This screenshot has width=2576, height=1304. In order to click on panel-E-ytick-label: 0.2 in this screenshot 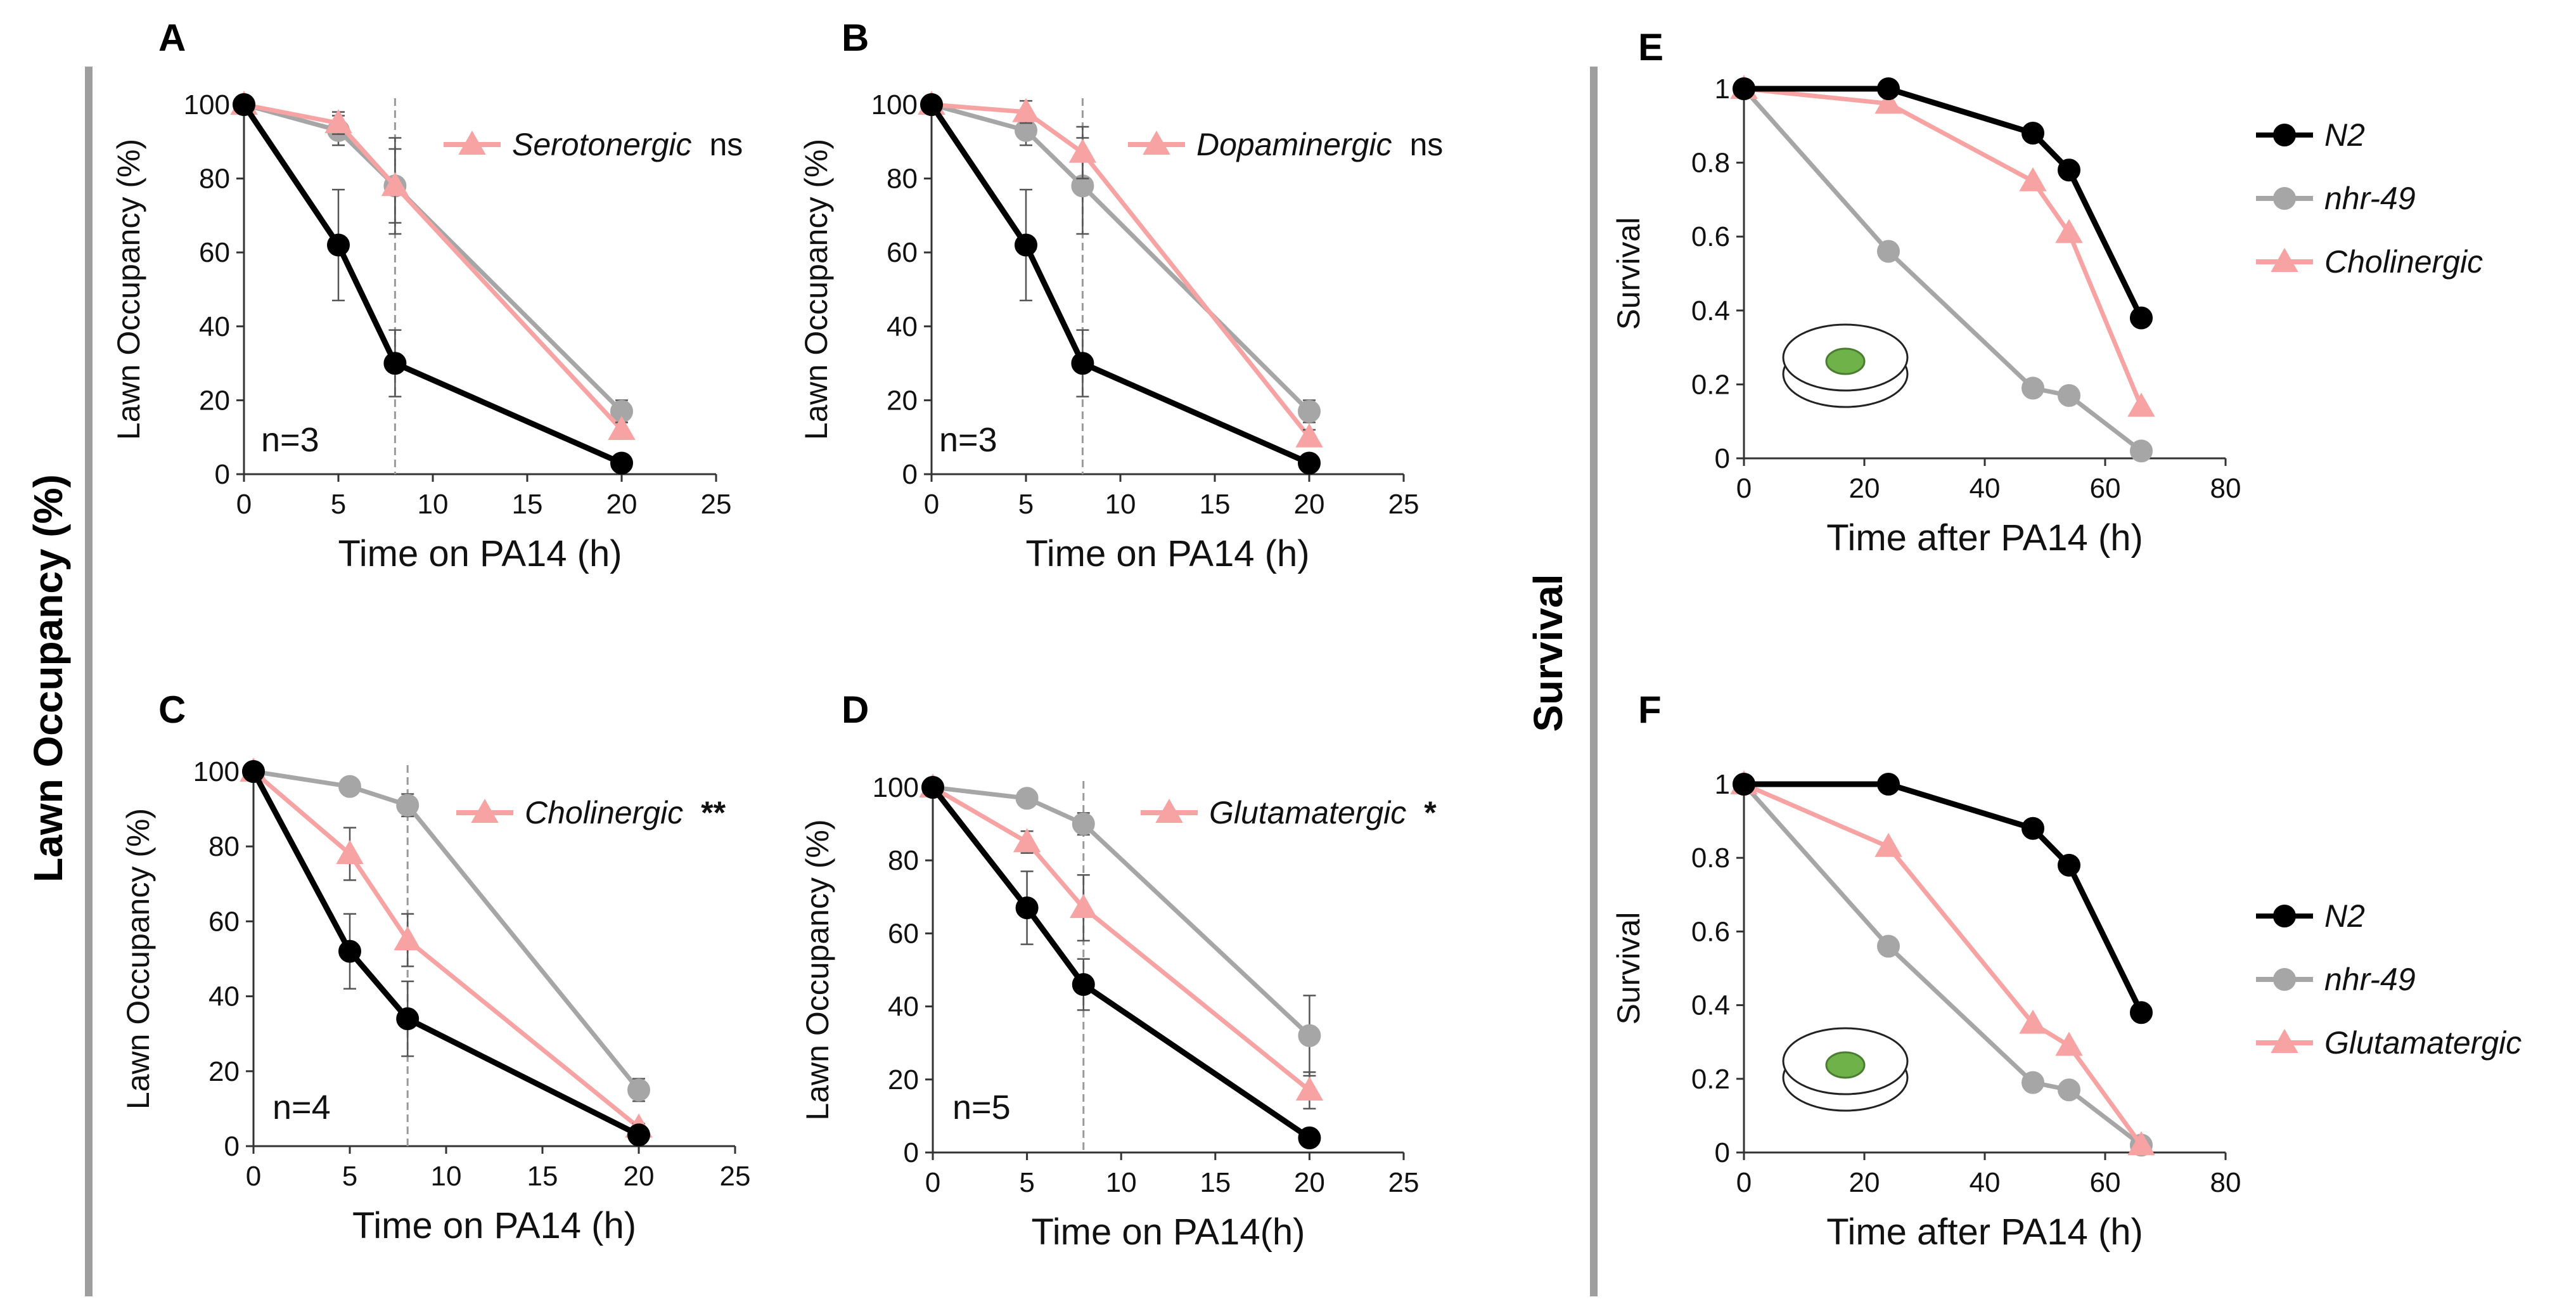, I will do `click(1710, 385)`.